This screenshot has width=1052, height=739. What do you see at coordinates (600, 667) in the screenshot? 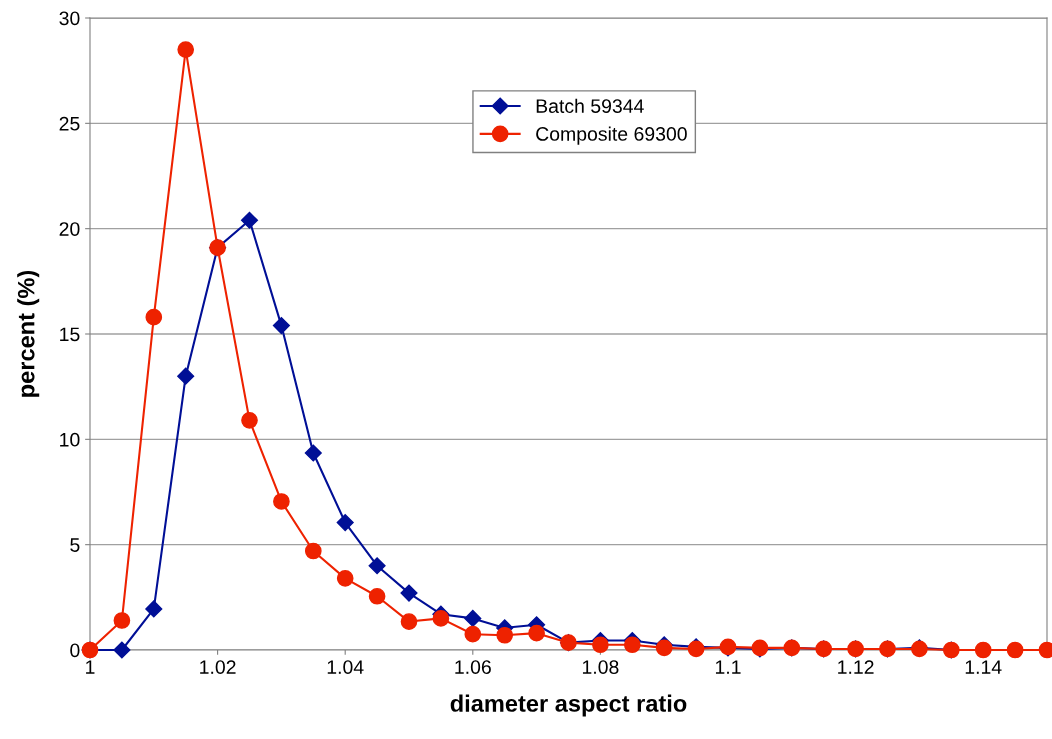
I see `x-tick-label: 1.08` at bounding box center [600, 667].